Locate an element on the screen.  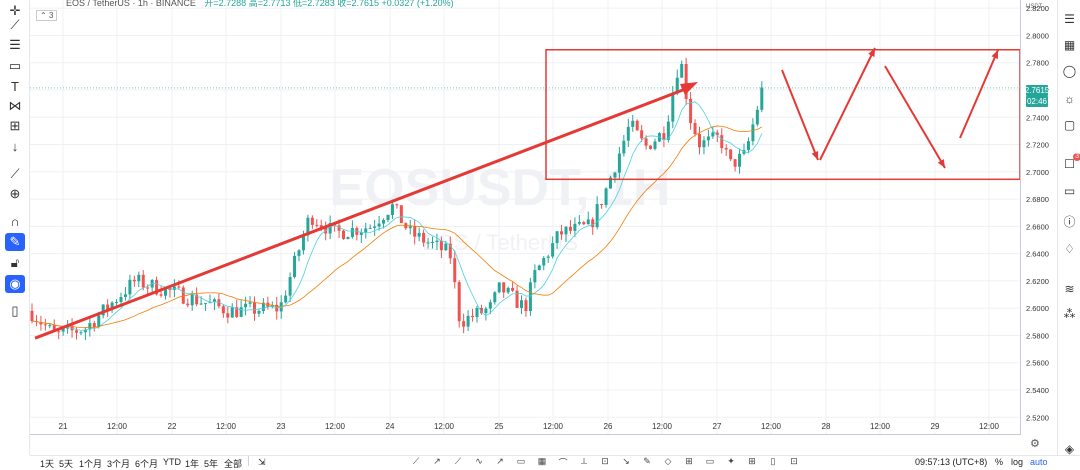
info-icon: ⓘ is located at coordinates (1069, 221).